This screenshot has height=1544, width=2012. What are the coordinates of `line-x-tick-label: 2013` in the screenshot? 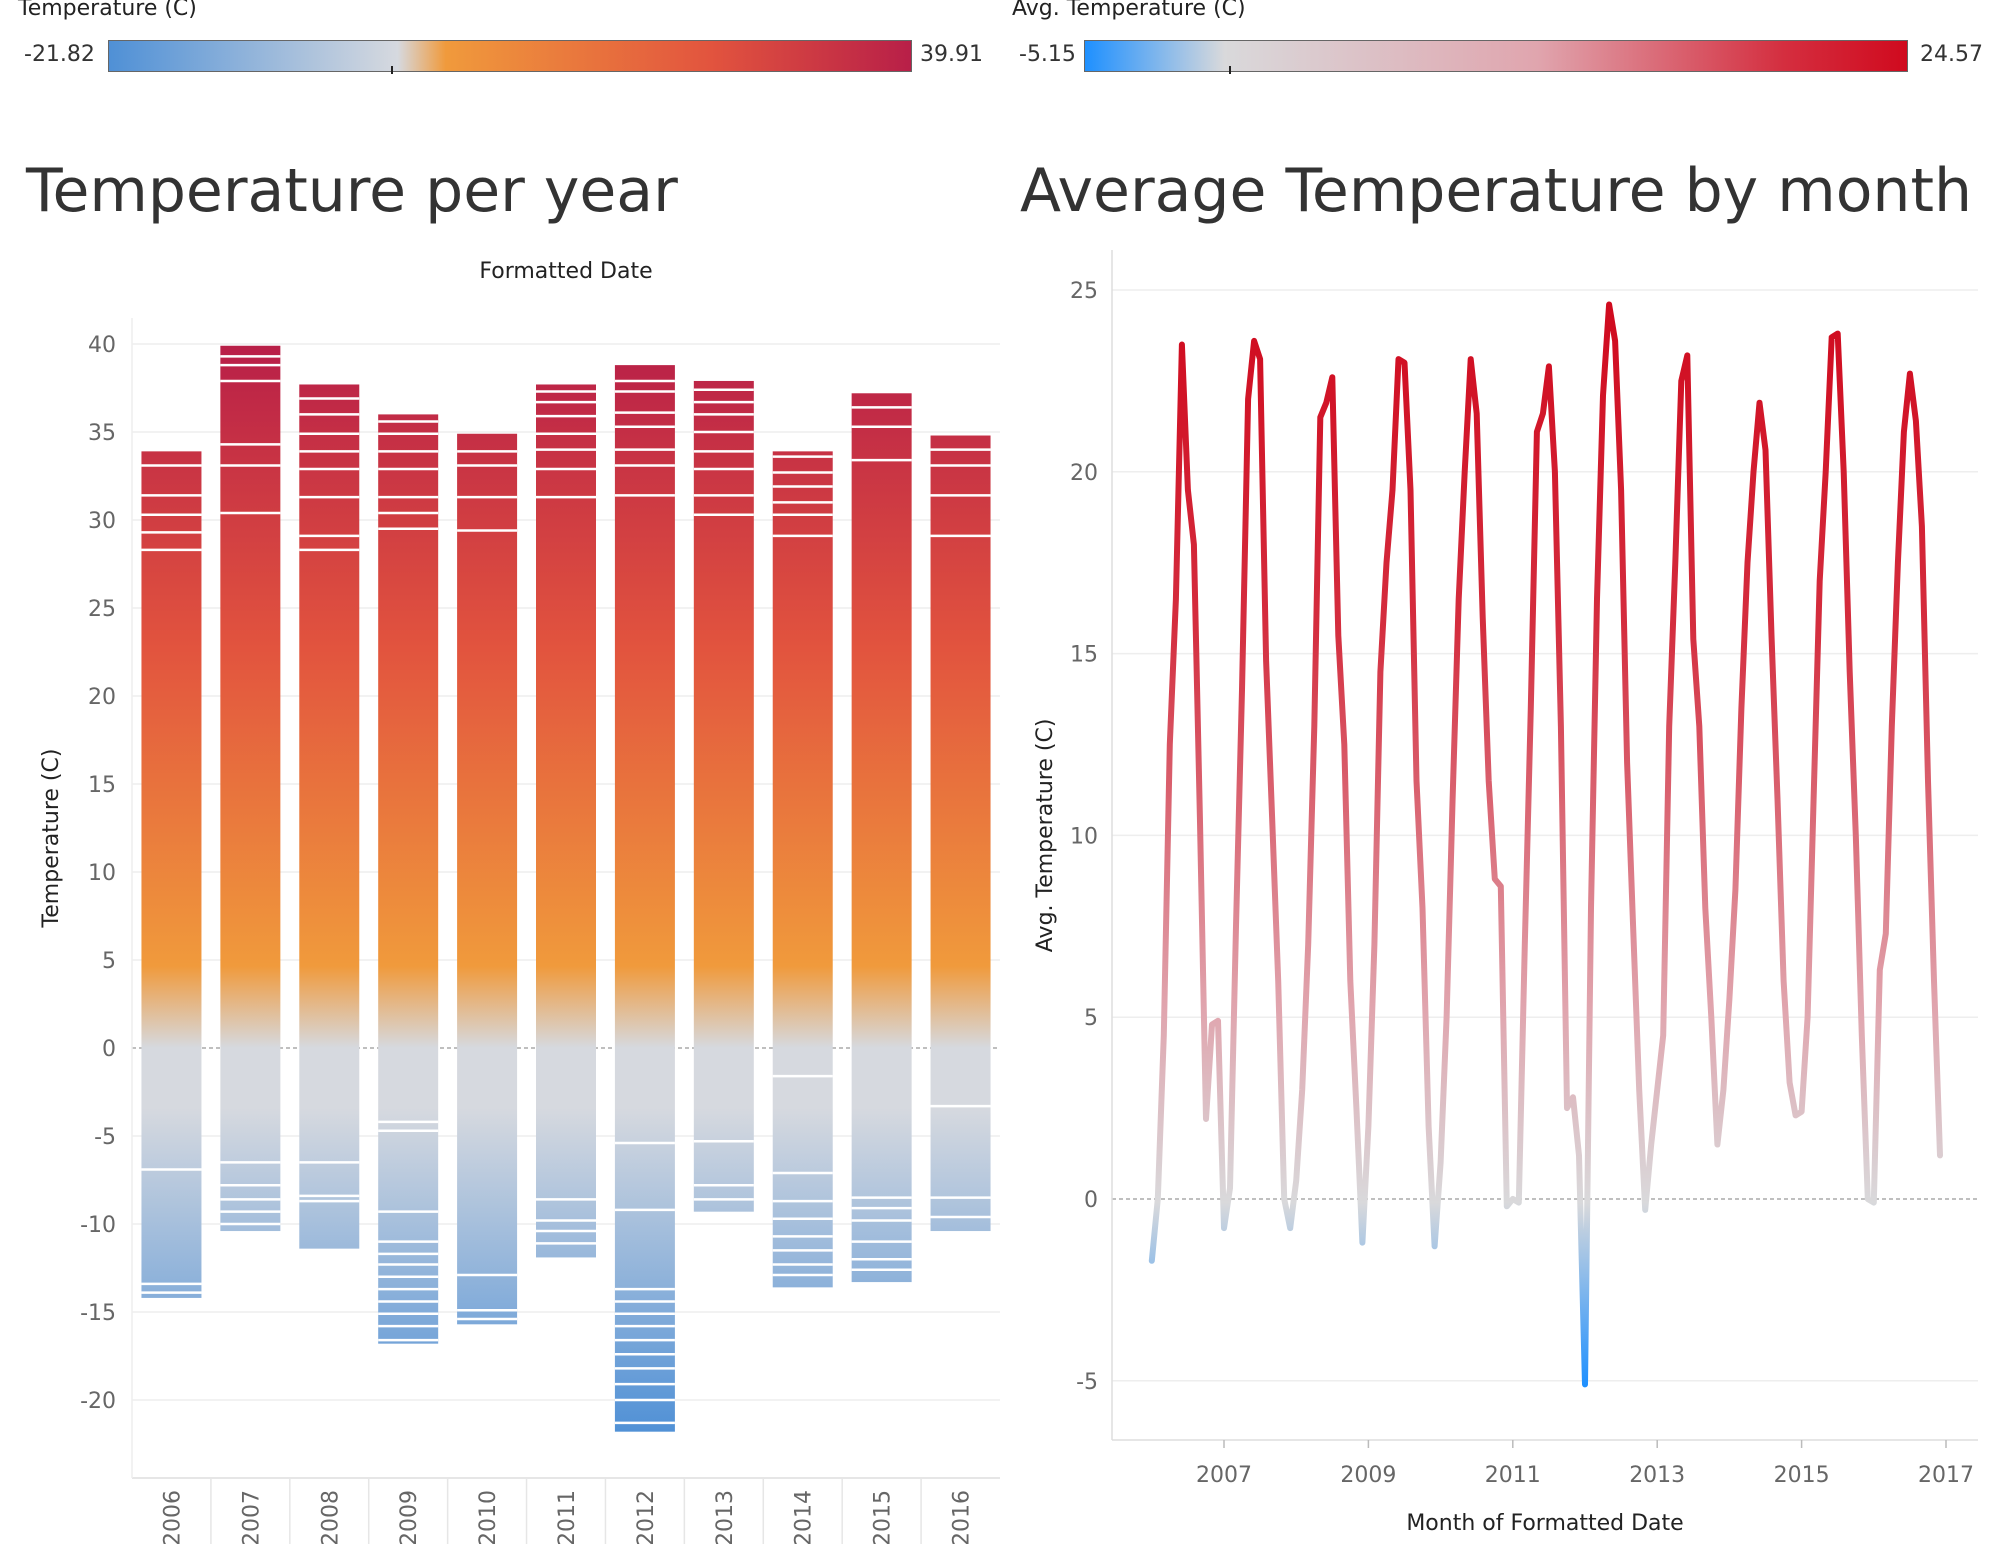 It's located at (1657, 1475).